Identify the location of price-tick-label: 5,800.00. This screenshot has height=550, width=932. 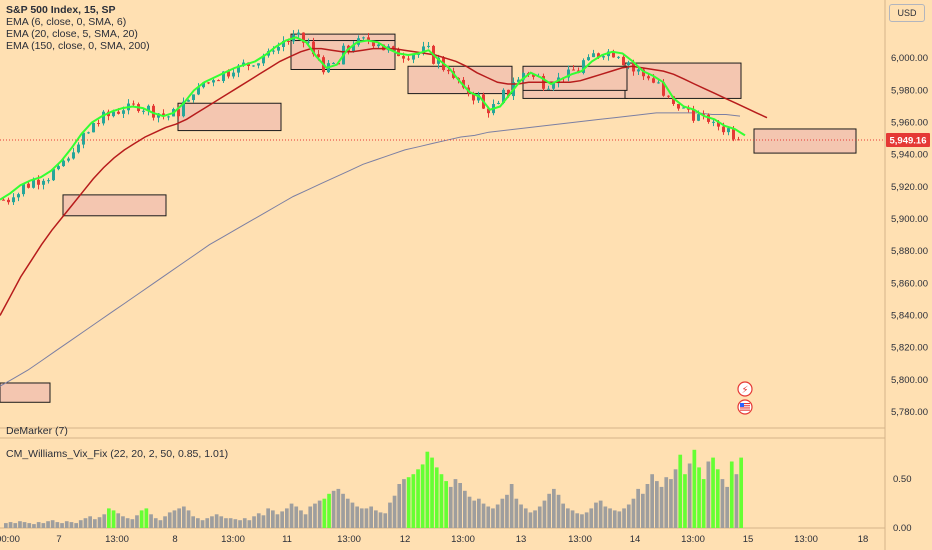
(909, 380).